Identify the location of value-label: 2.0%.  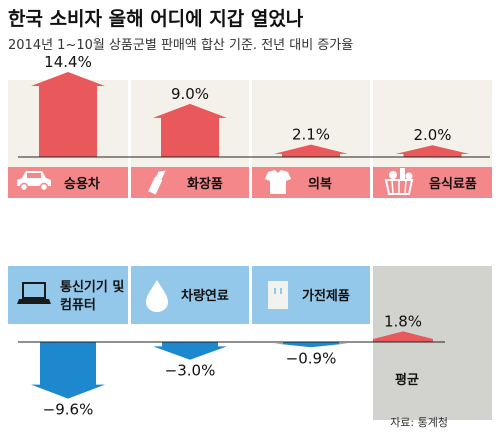
(432, 135).